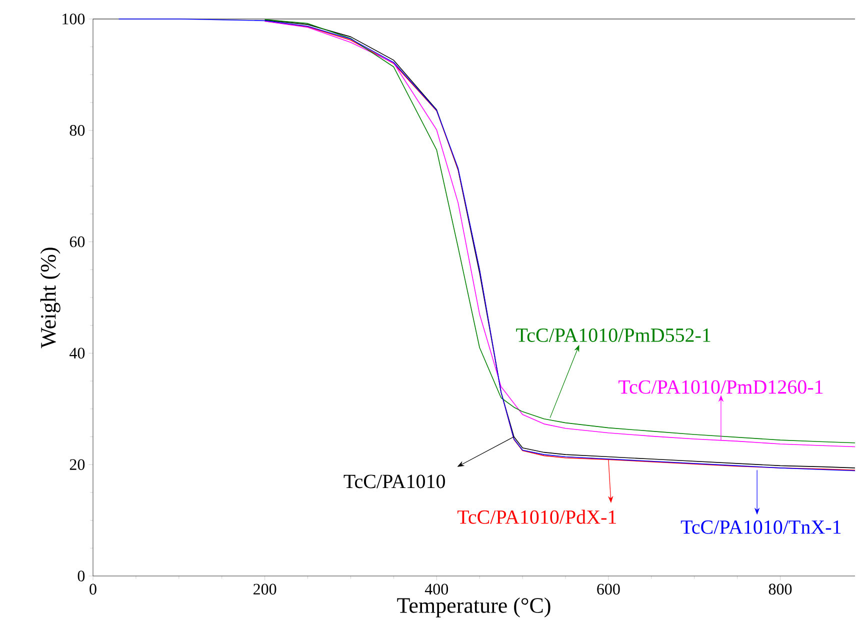 This screenshot has height=636, width=860. I want to click on x-tick-label: 0, so click(93, 589).